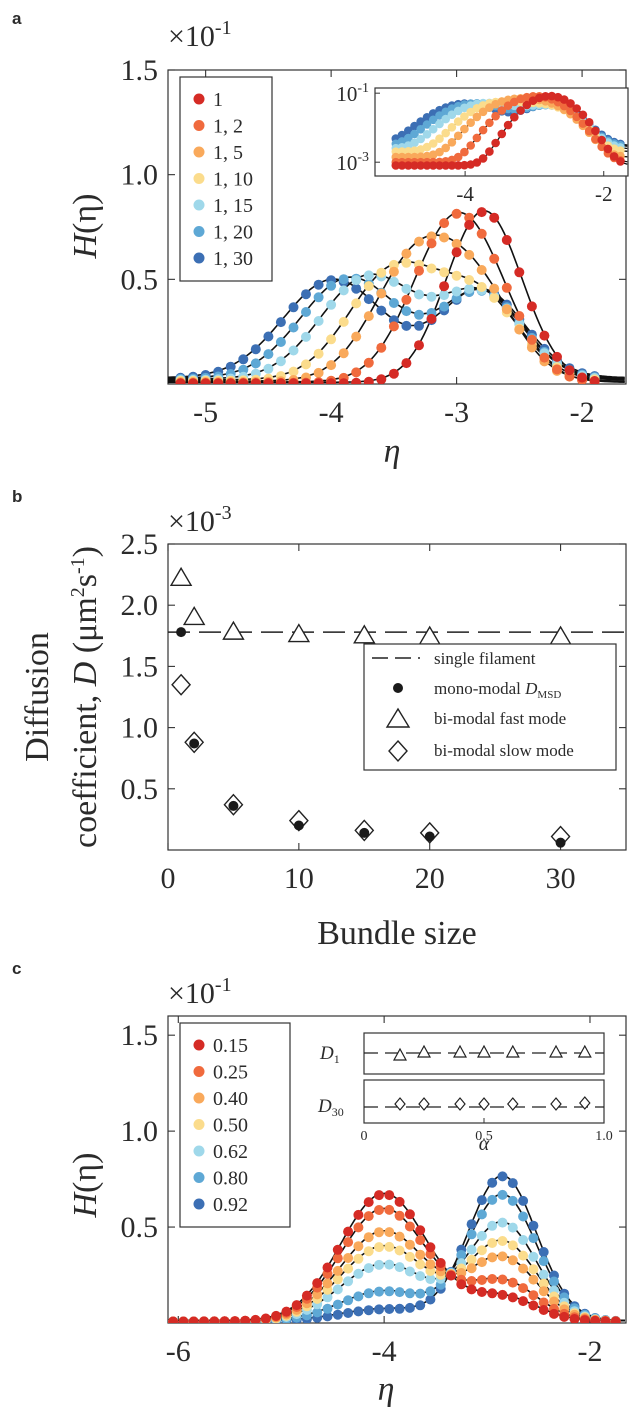 The height and width of the screenshot is (1412, 639). I want to click on c-point-0.40, so click(492, 1257).